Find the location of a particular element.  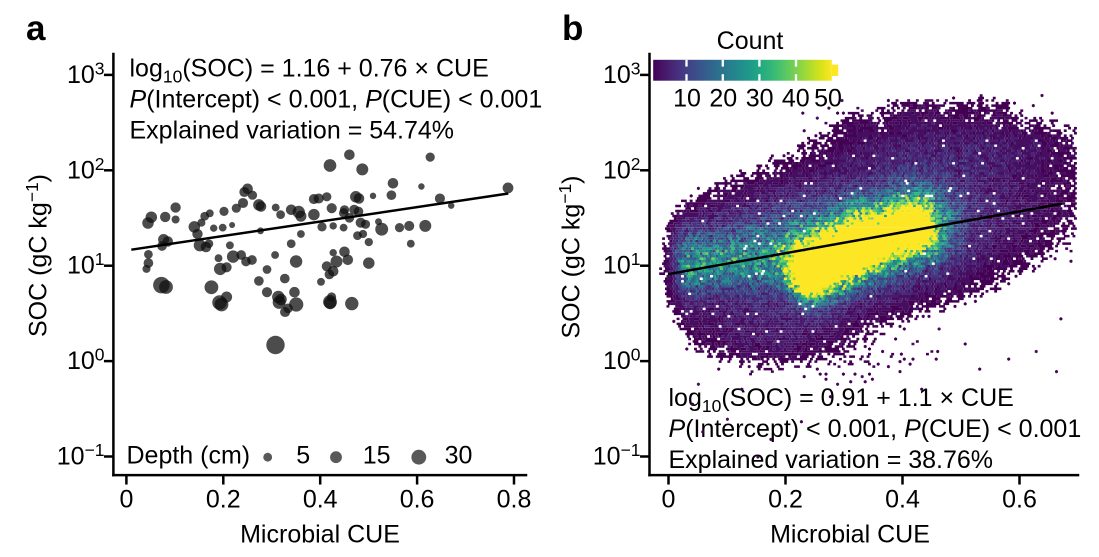

svg-text: 100 is located at coordinates (86, 360).